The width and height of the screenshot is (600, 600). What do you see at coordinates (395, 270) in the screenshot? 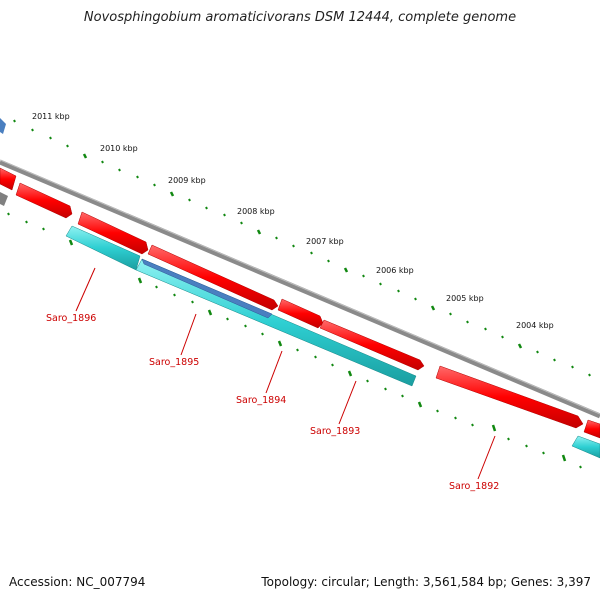
I see `scale-label: 2006 kbp` at bounding box center [395, 270].